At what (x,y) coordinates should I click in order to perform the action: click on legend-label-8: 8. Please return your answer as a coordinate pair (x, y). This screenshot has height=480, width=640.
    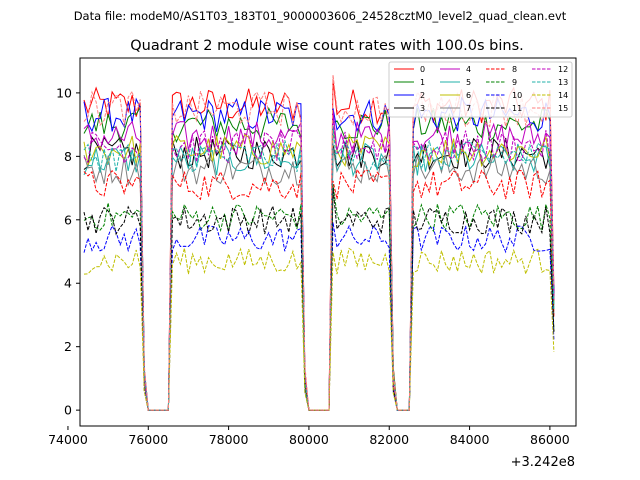
    Looking at the image, I should click on (514, 69).